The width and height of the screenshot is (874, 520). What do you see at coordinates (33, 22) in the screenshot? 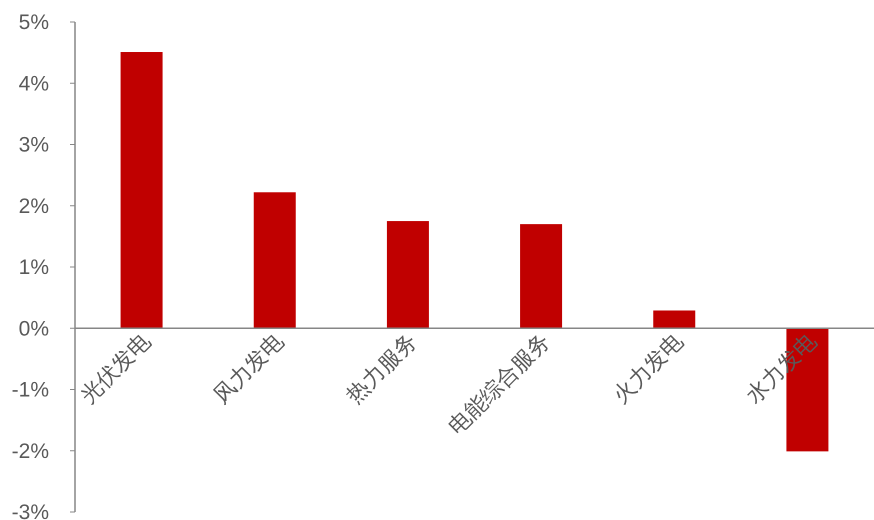
I see `y-tick-label: 5%` at bounding box center [33, 22].